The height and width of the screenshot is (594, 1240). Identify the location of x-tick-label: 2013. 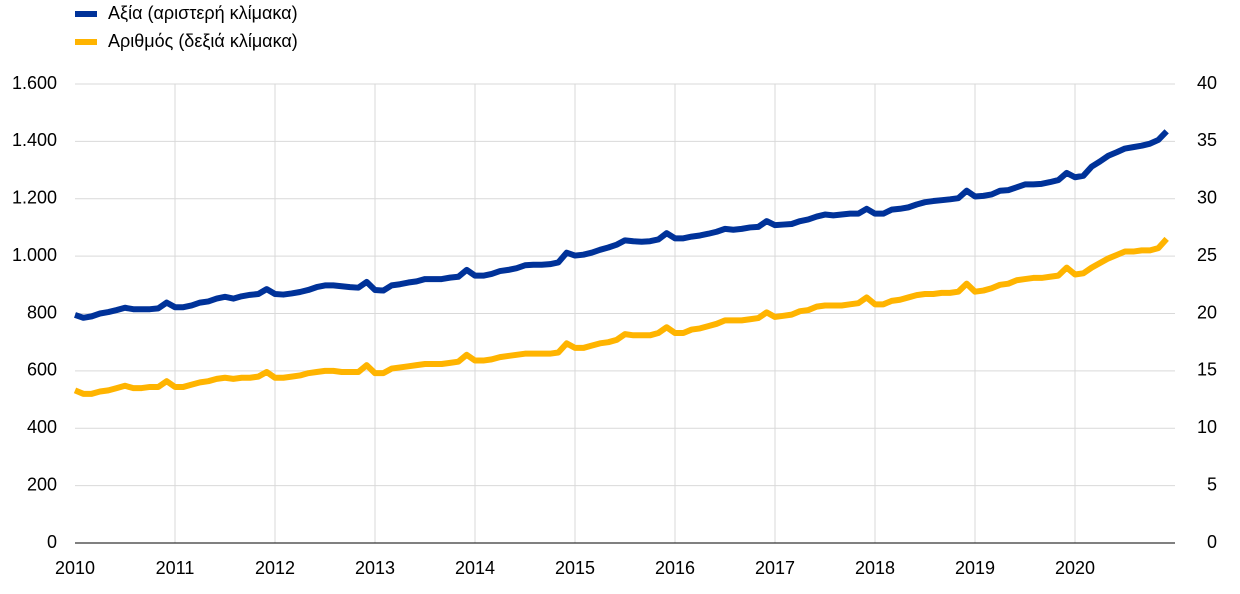
(375, 568).